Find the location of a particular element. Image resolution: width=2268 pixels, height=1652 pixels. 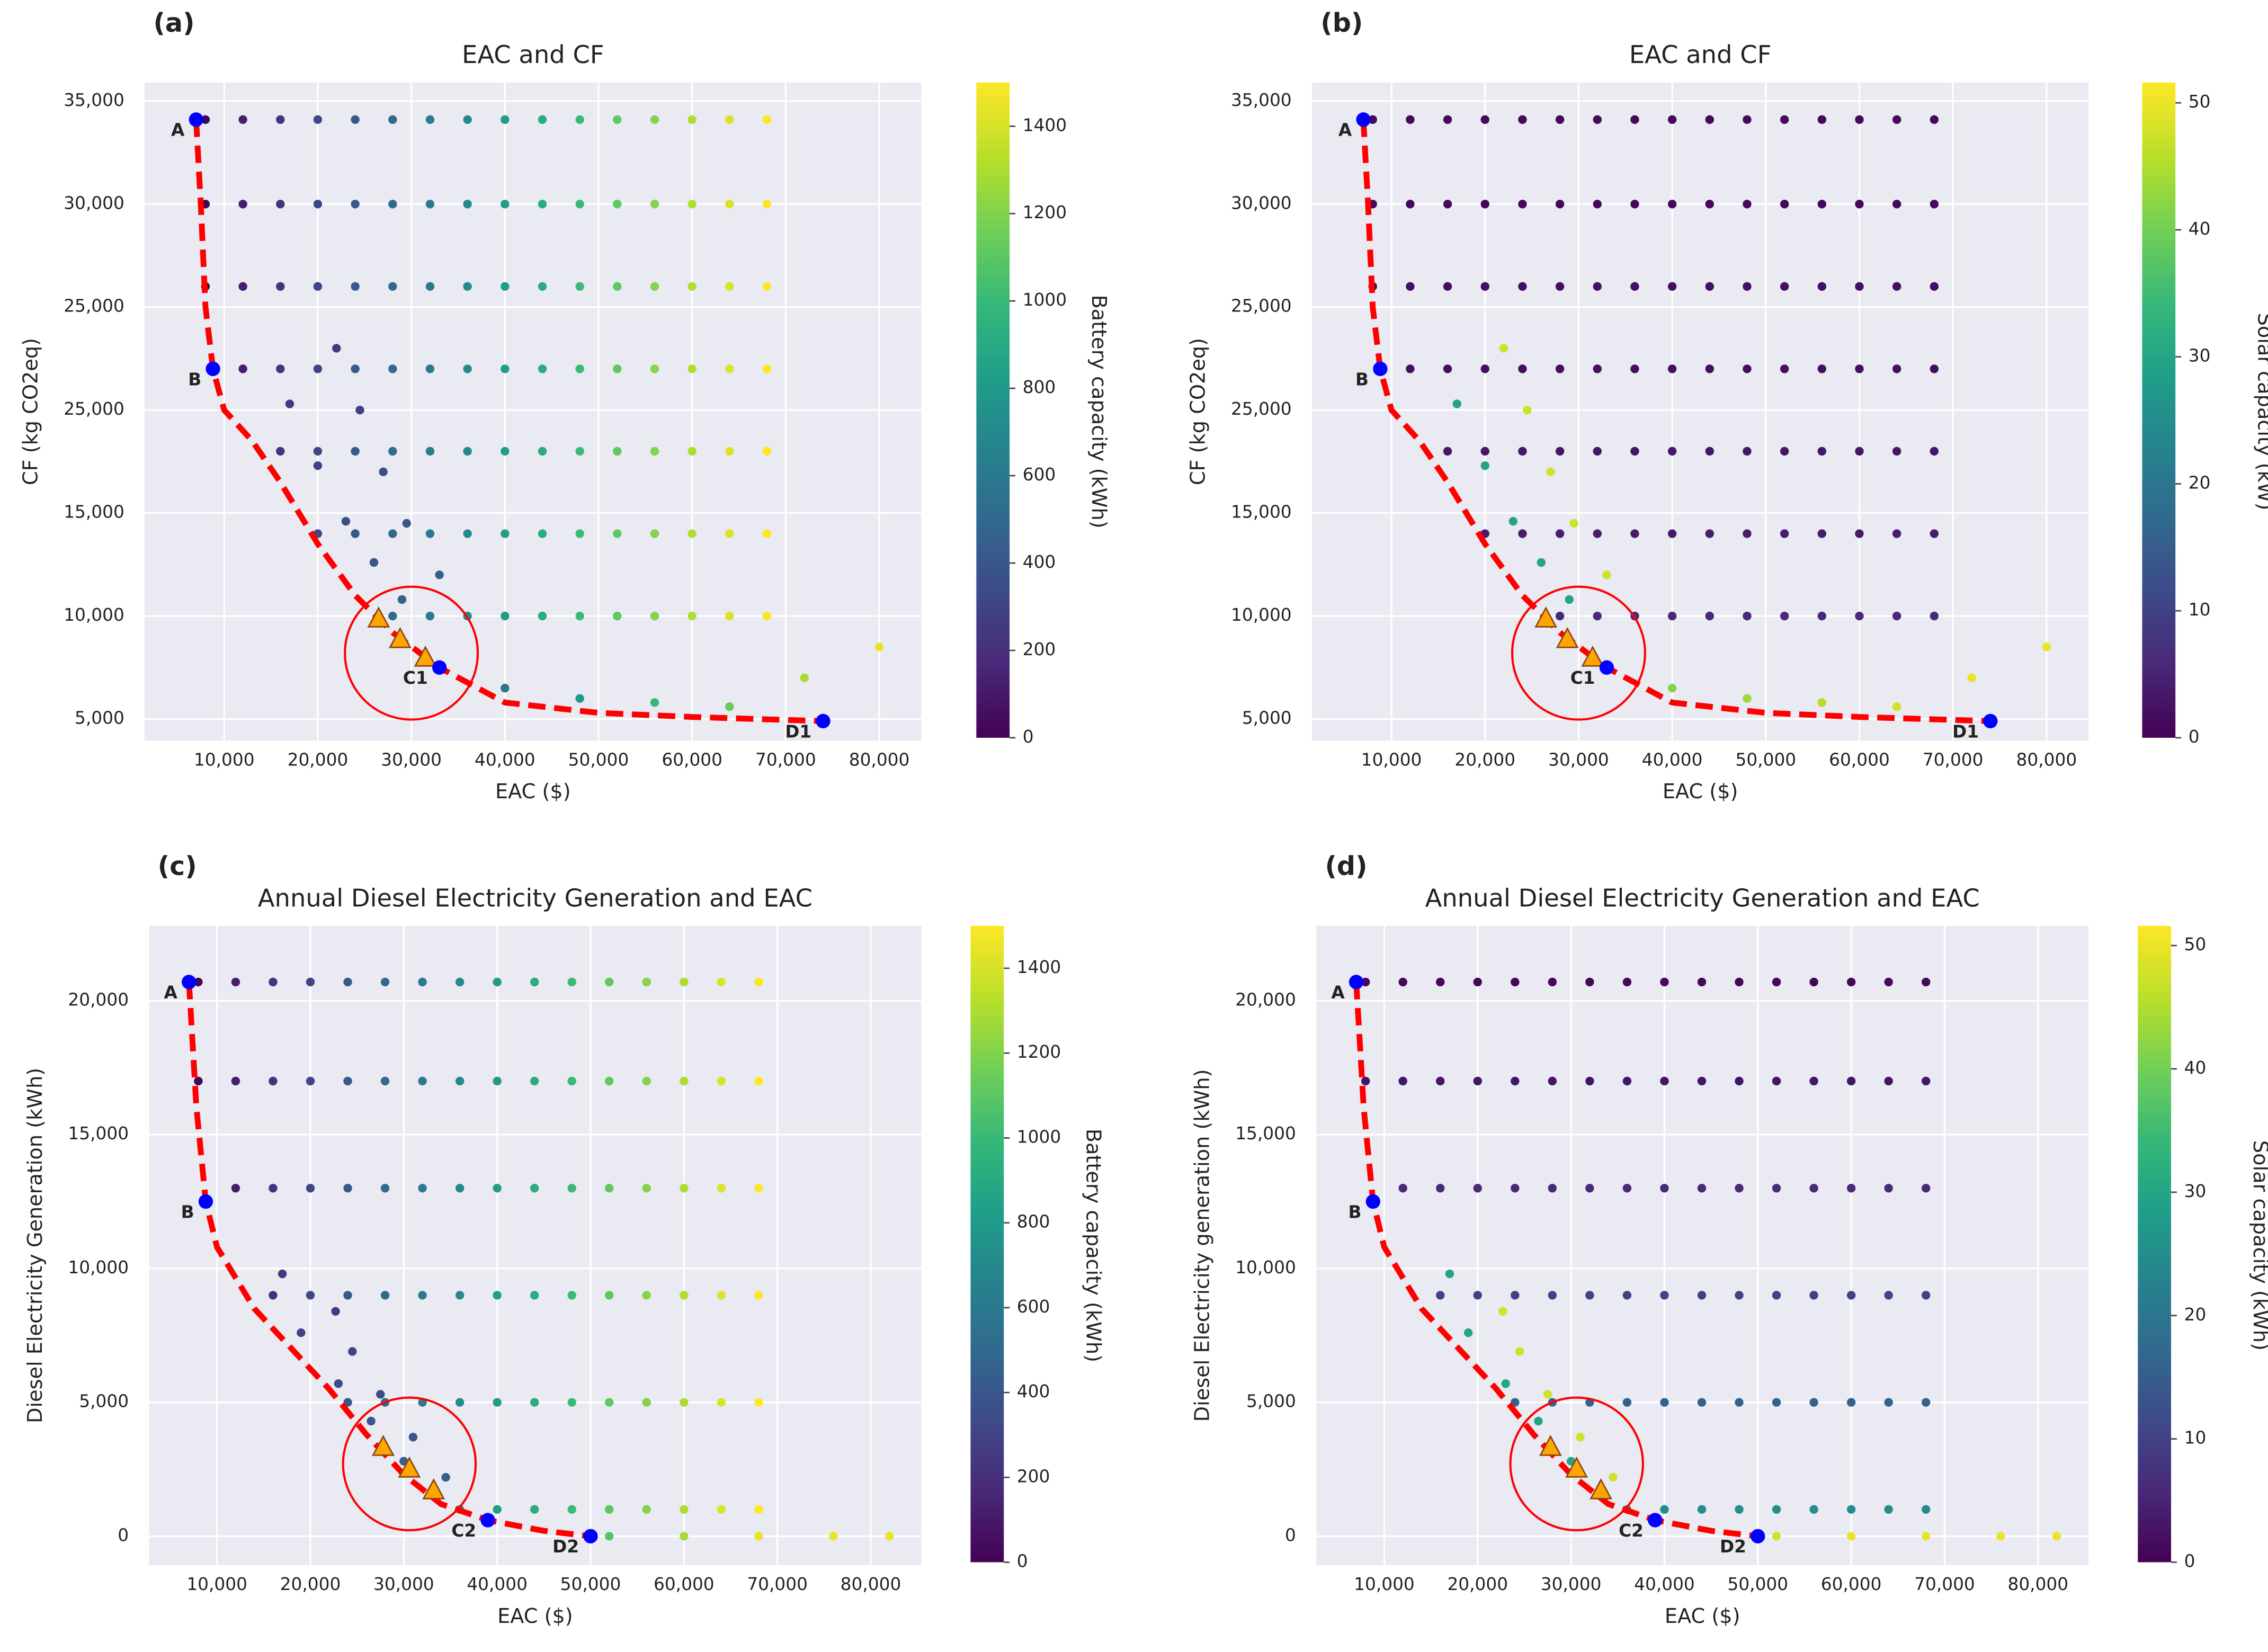

x-tick-label: 80,000 is located at coordinates (2046, 760).